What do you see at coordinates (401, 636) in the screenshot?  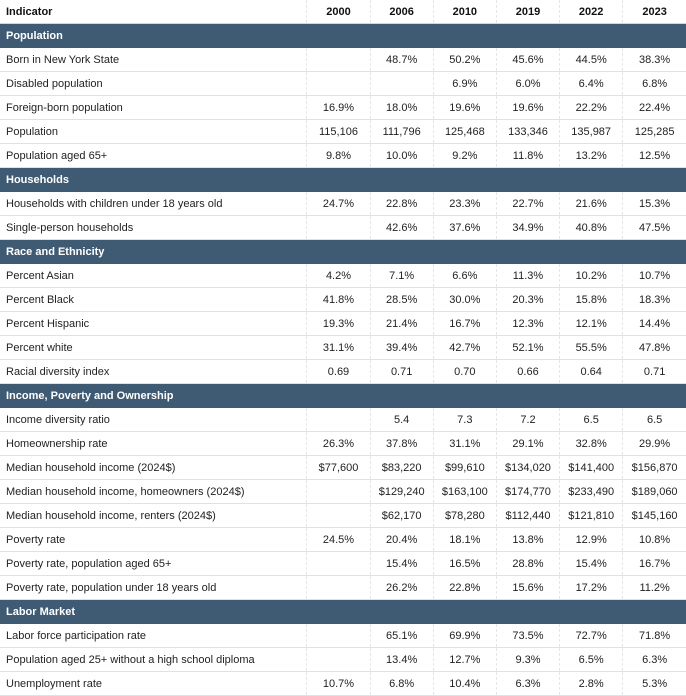 I see `table-cell: 65.1%` at bounding box center [401, 636].